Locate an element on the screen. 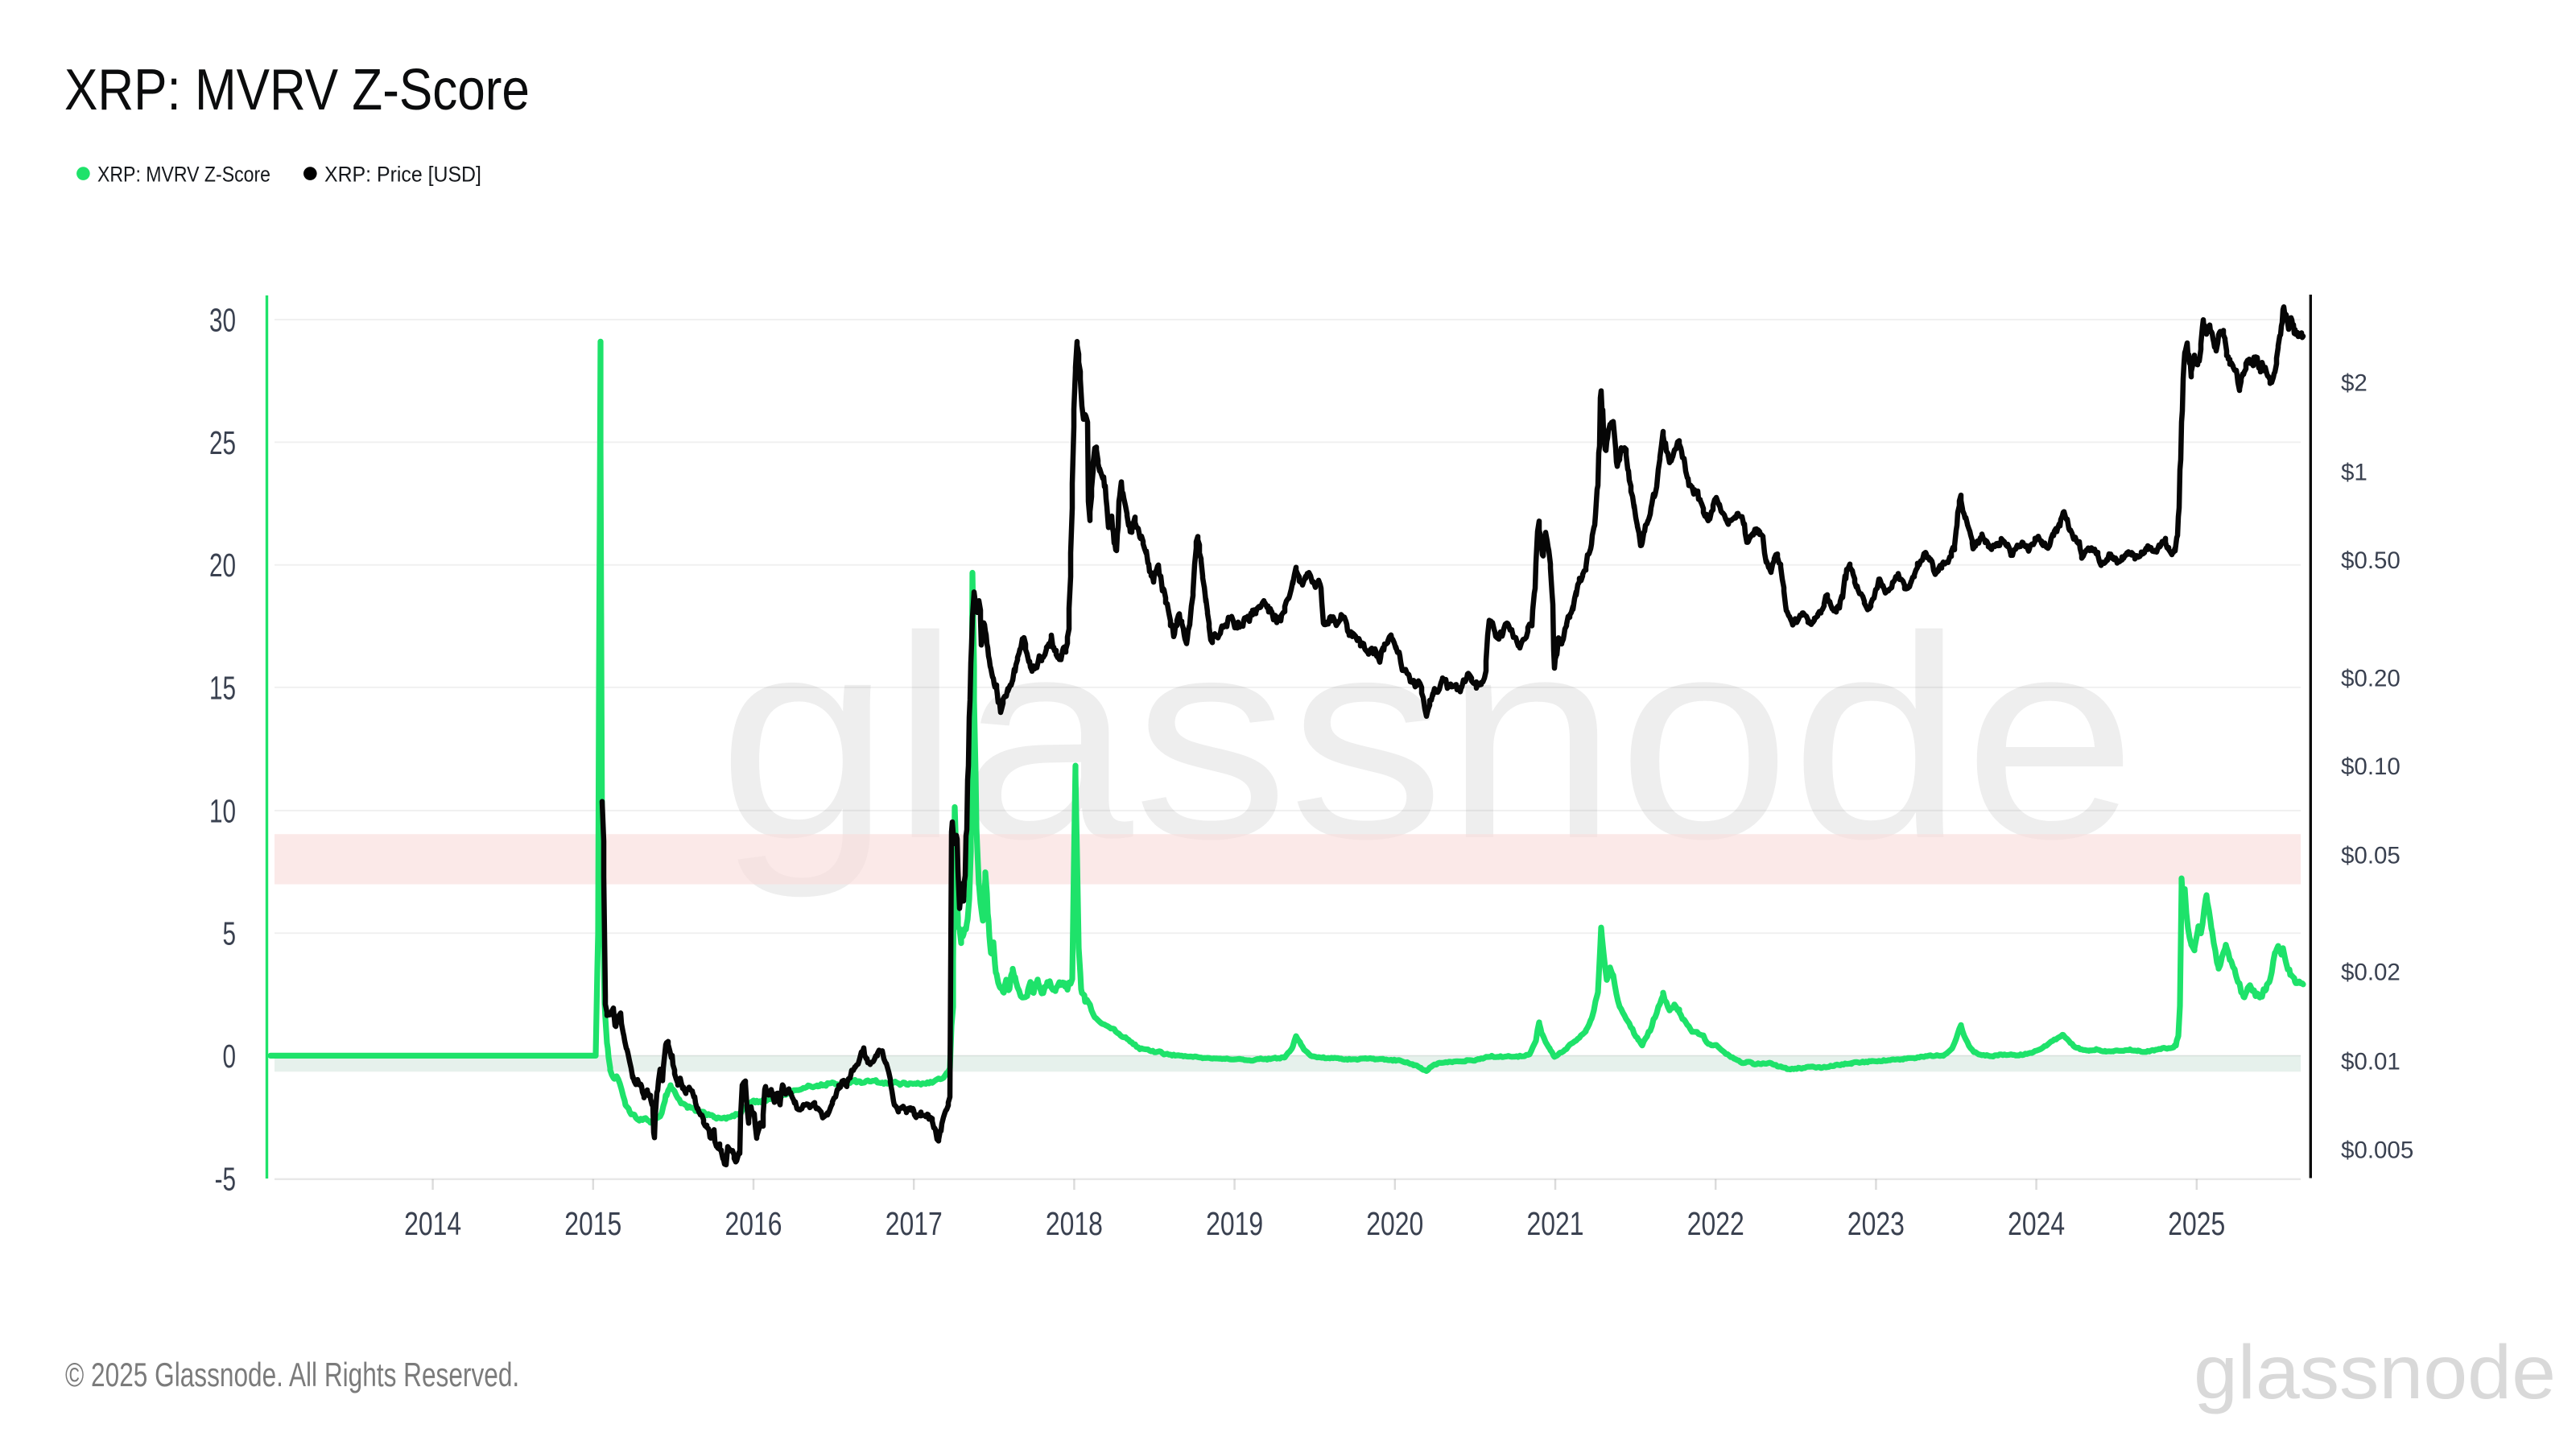 This screenshot has width=2576, height=1449. svg-text: 0 is located at coordinates (229, 1056).